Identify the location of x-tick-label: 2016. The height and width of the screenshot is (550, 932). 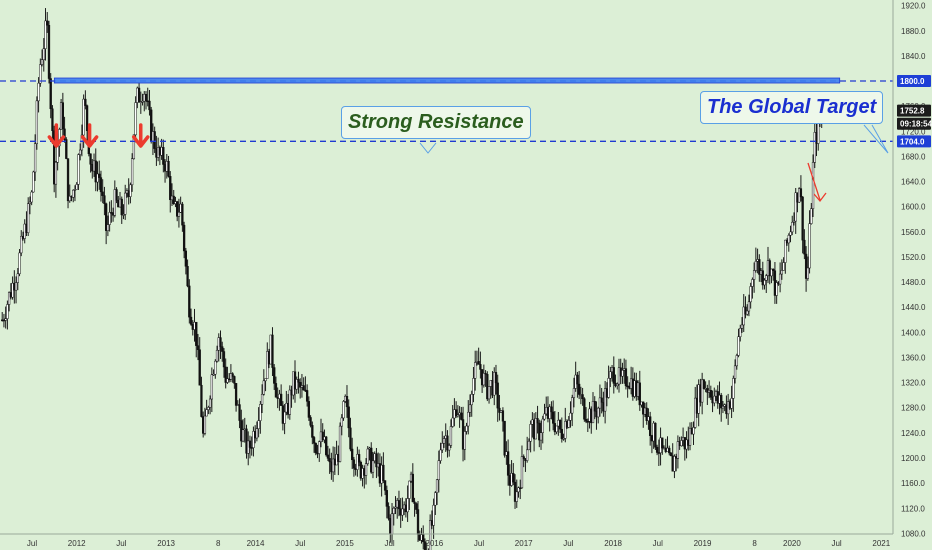
(434, 543).